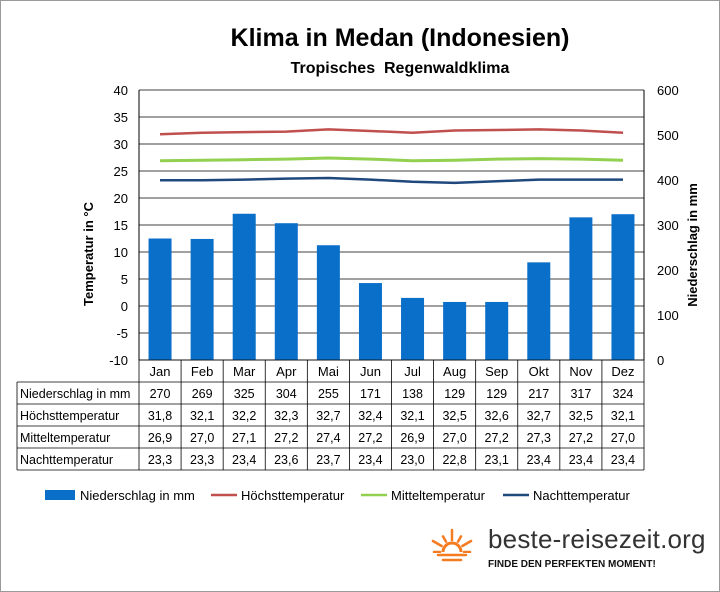 This screenshot has height=592, width=720. I want to click on table-cell: 171, so click(370, 394).